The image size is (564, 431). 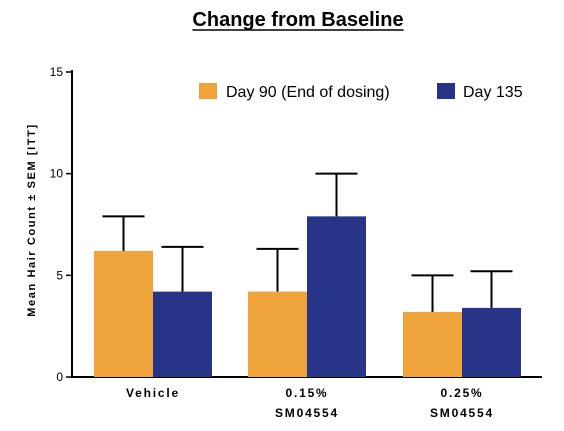 What do you see at coordinates (61, 224) in the screenshot?
I see `y-ticks: 0 5 10 15` at bounding box center [61, 224].